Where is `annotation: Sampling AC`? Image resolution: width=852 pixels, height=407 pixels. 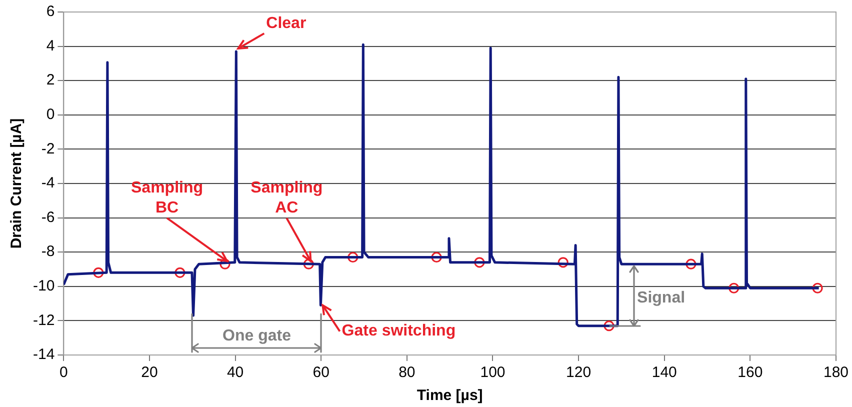 annotation: Sampling AC is located at coordinates (286, 198).